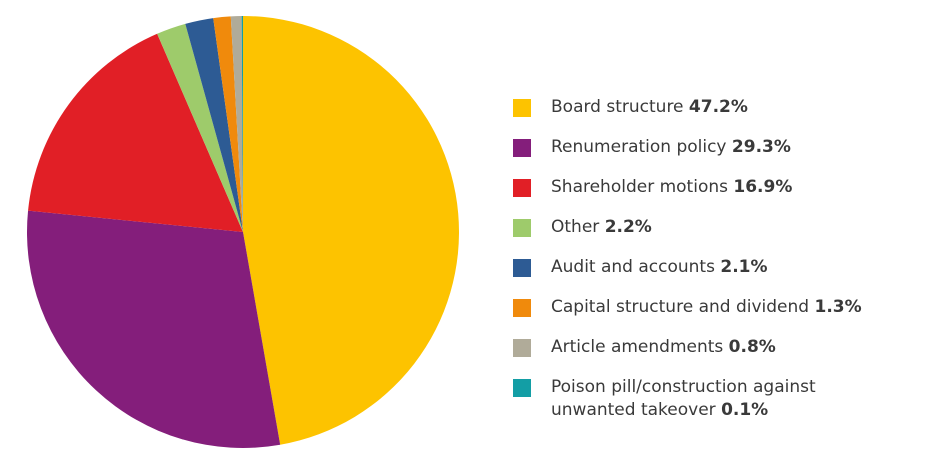 The height and width of the screenshot is (467, 935). I want to click on legend-item: Capital structure and dividend 1.3%, so click(692, 307).